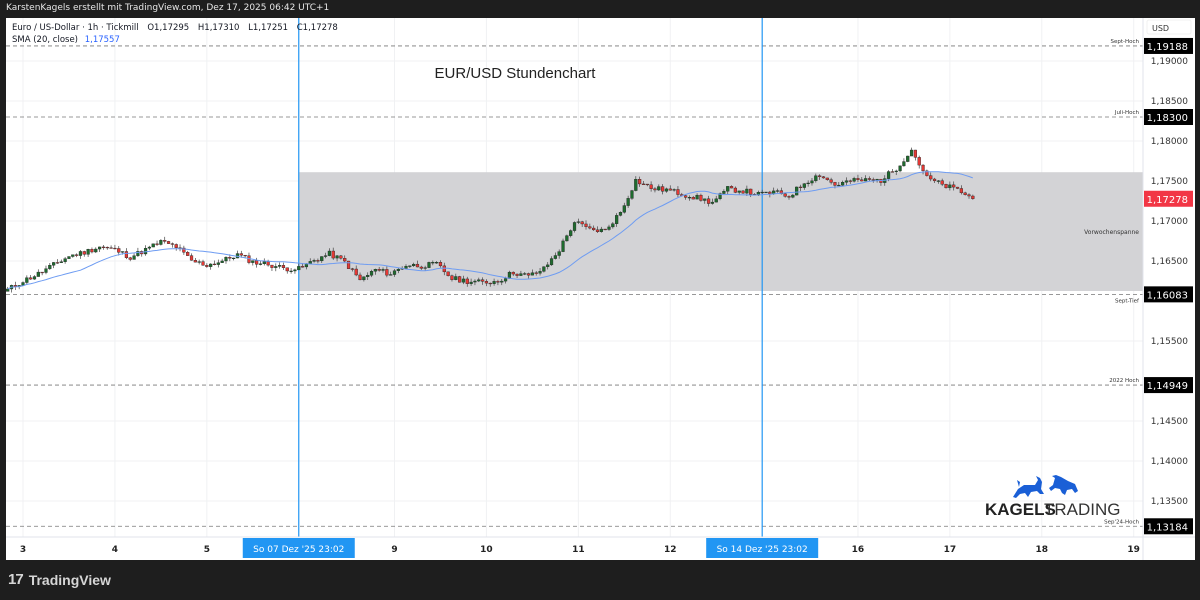  Describe the element at coordinates (102, 40) in the screenshot. I see `sma-value: 1,17557` at that location.